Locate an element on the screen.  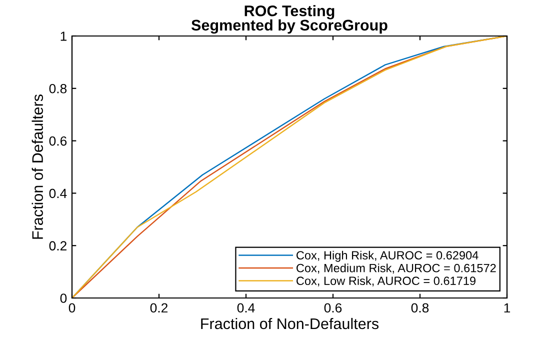
x-tick-label: 0.4 is located at coordinates (246, 308).